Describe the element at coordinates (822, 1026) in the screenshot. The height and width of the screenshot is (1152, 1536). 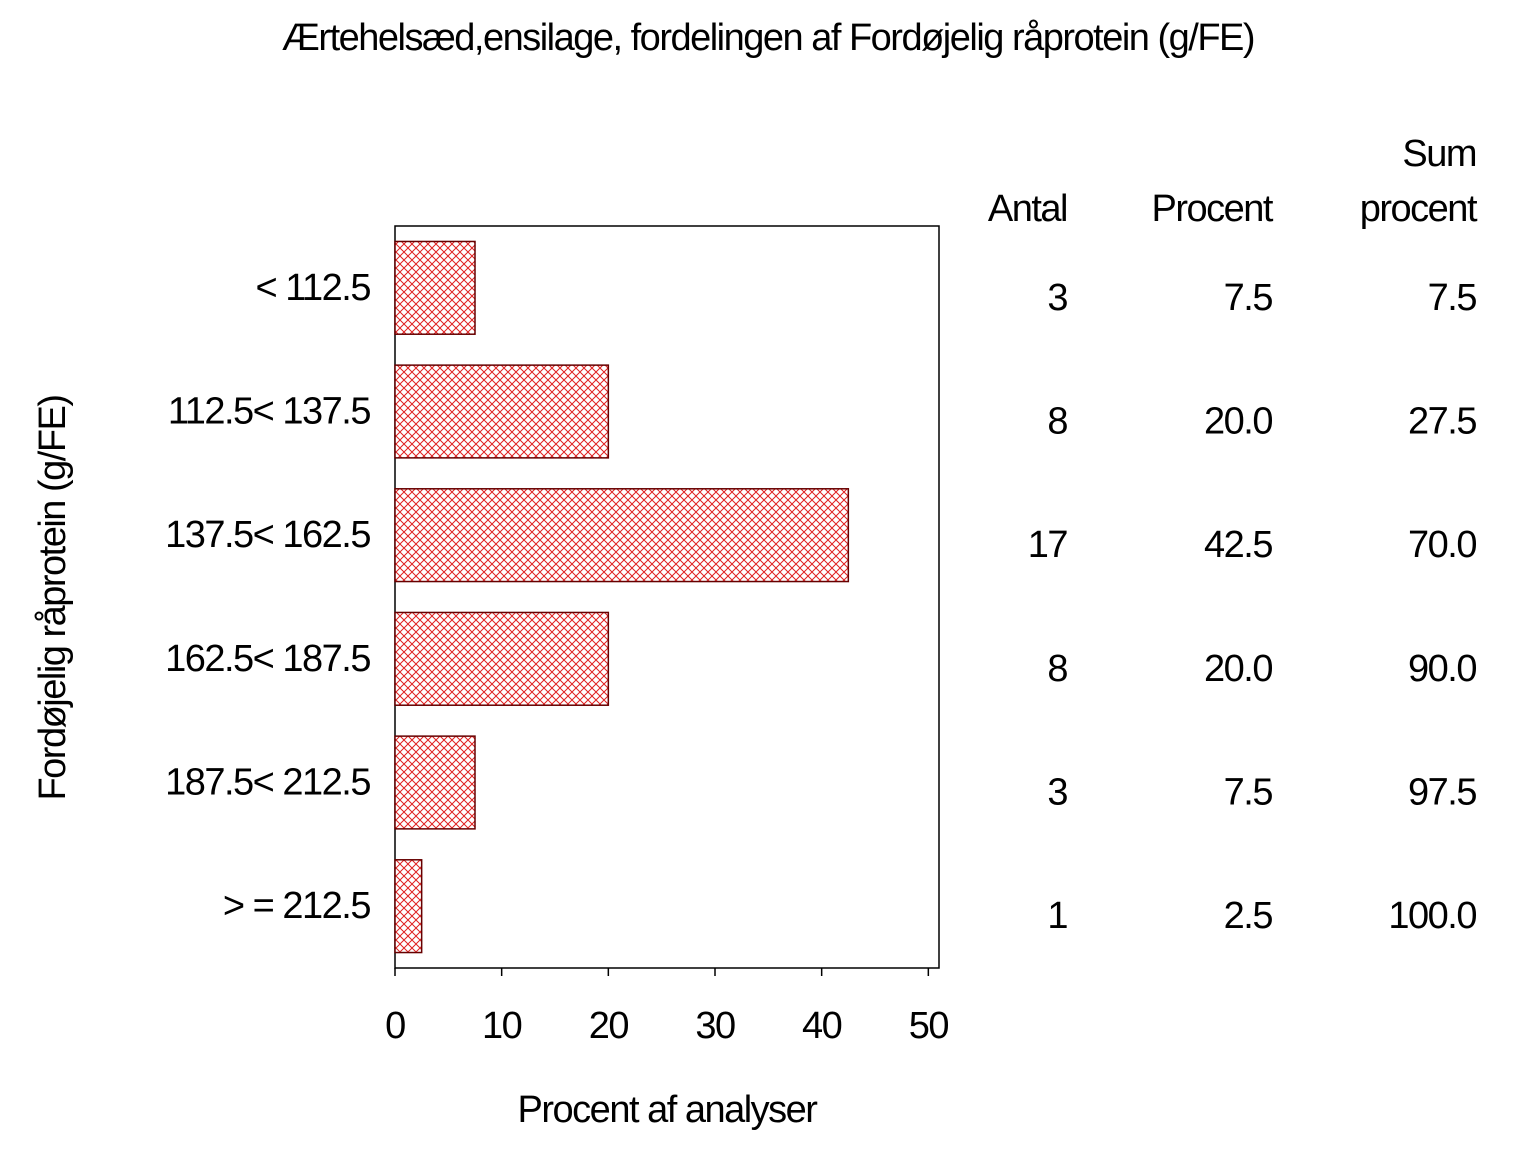
I see `x-tick-label: 40` at that location.